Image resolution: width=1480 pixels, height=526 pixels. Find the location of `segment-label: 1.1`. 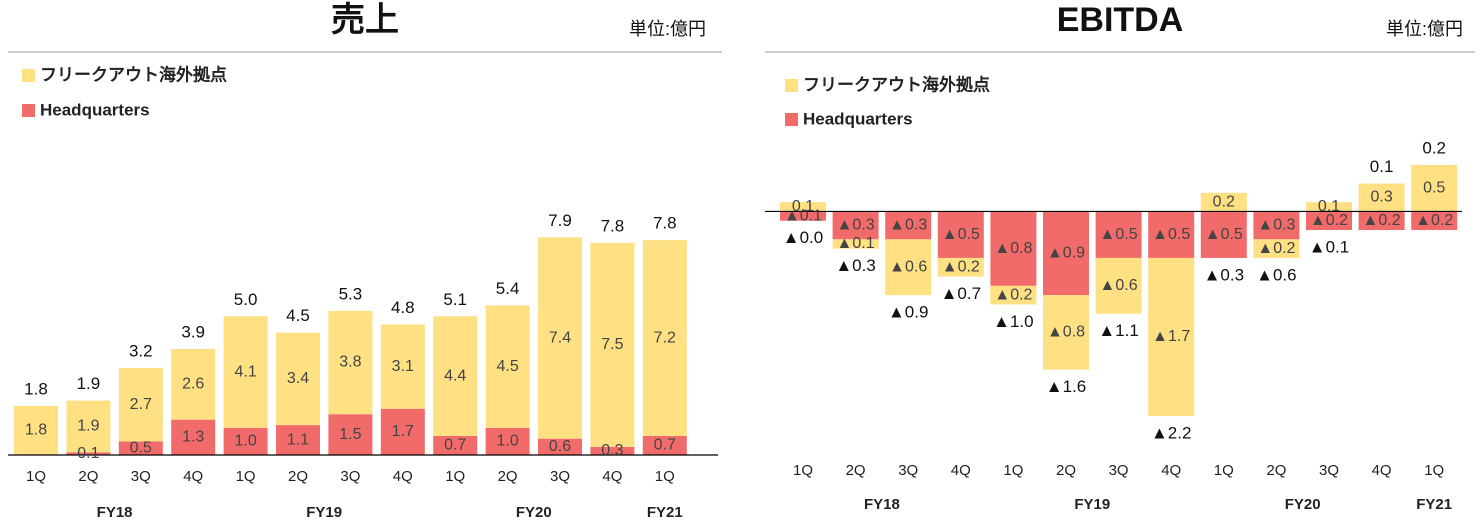

segment-label: 1.1 is located at coordinates (298, 439).